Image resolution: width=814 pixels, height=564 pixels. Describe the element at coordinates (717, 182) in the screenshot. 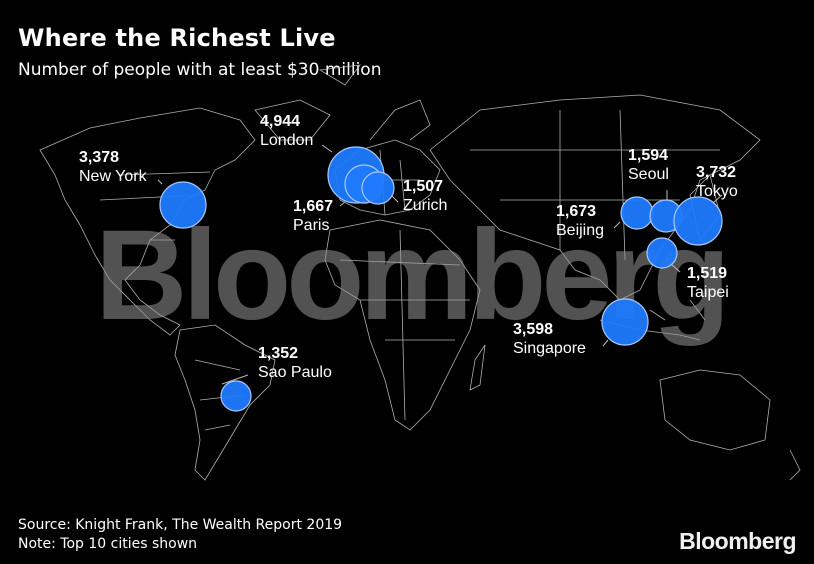

I see `label-tokyo: 3,732 Tokyo` at that location.